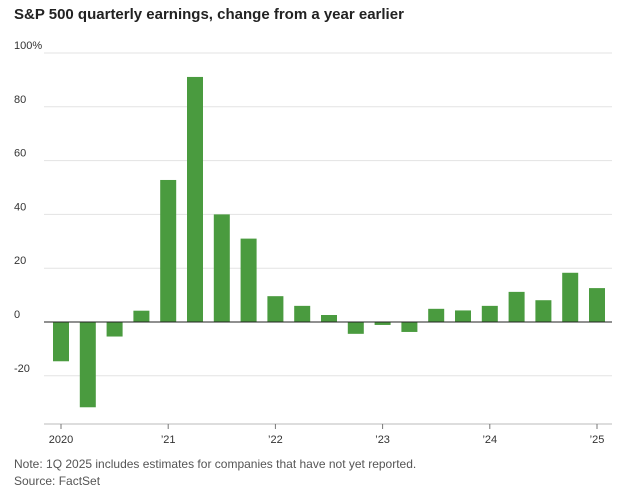 This screenshot has width=624, height=489. Describe the element at coordinates (597, 305) in the screenshot. I see `bar-1Q25` at that location.